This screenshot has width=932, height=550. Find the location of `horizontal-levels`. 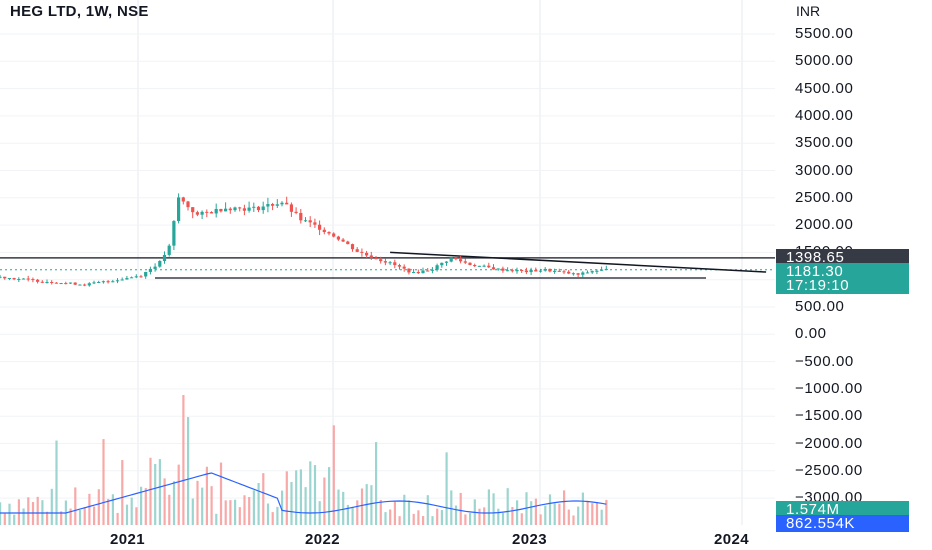

horizontal-levels is located at coordinates (387, 265).